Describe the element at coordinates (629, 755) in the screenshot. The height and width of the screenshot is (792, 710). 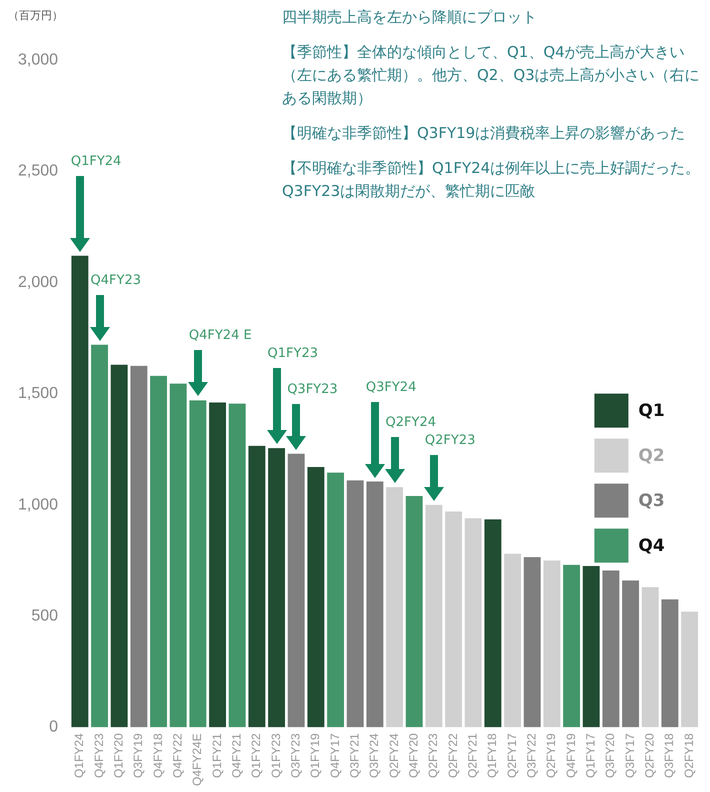
I see `x-tick-label: Q3FY17` at that location.